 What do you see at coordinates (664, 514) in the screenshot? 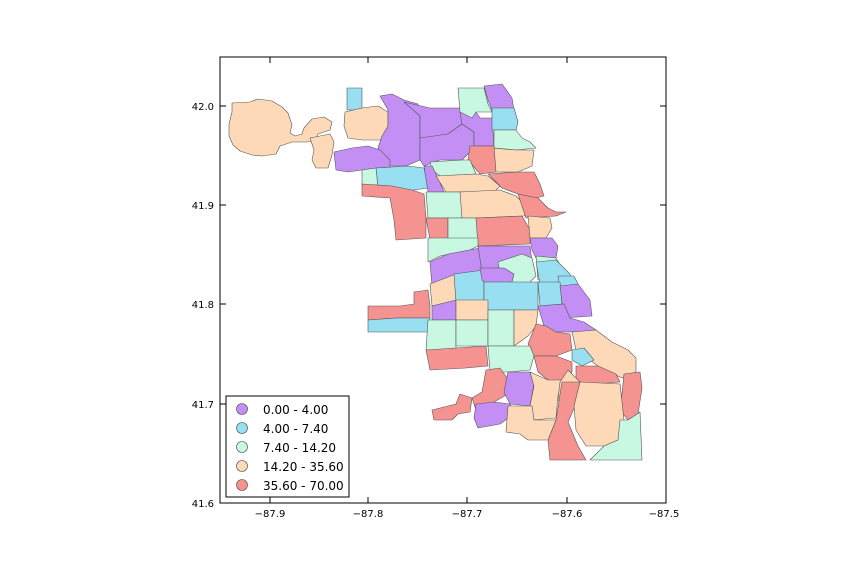
I see `x-tick-label: −87.5` at bounding box center [664, 514].